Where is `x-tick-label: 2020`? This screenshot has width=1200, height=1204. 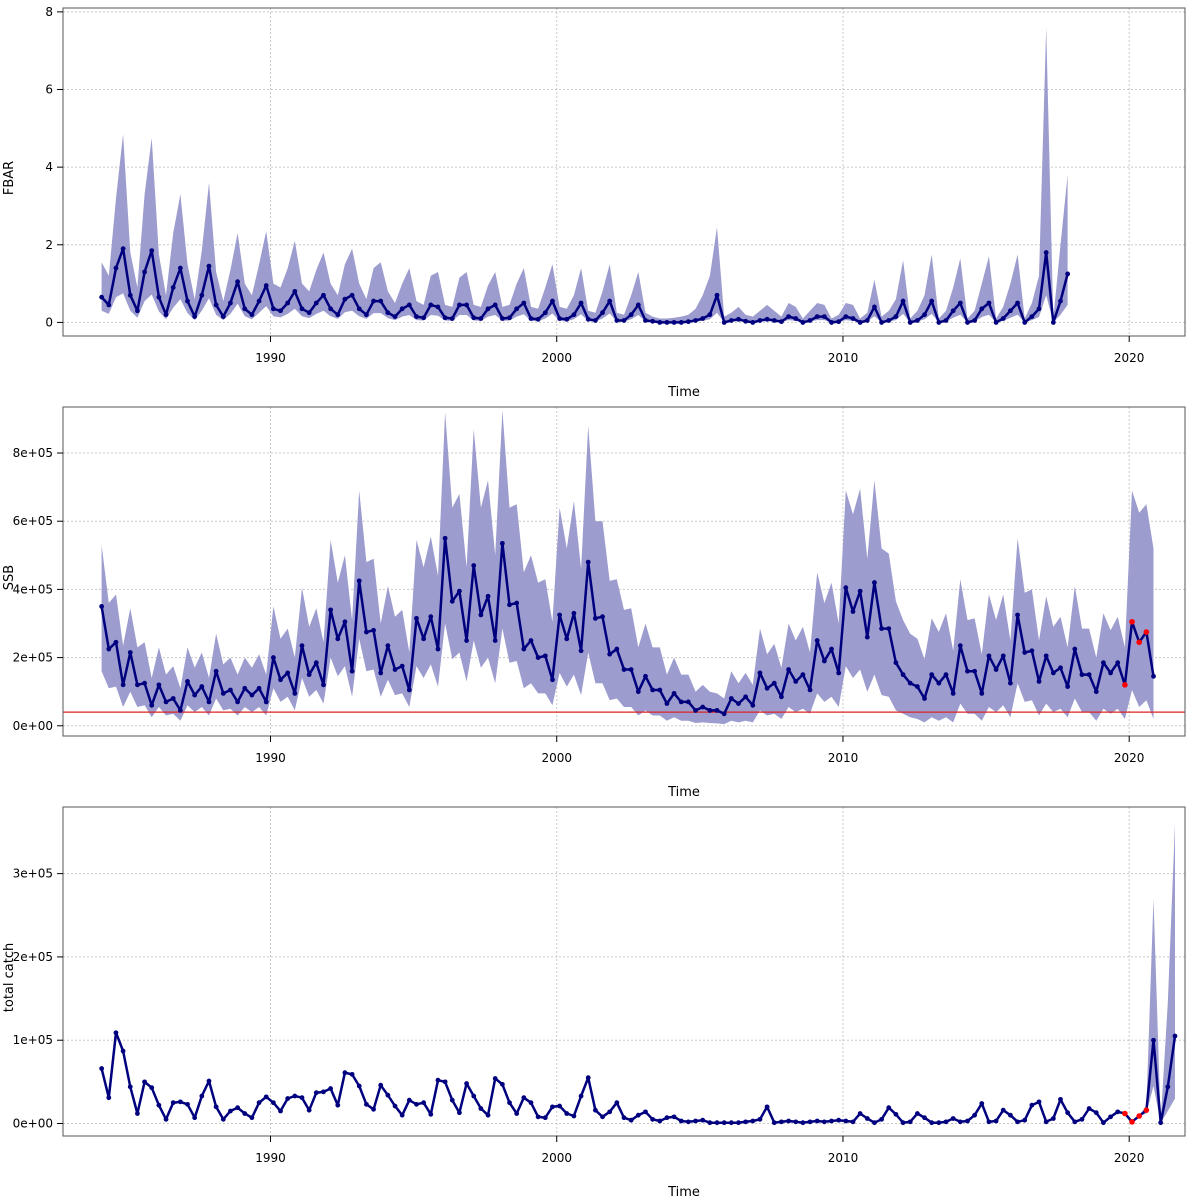 x-tick-label: 2020 is located at coordinates (1129, 758).